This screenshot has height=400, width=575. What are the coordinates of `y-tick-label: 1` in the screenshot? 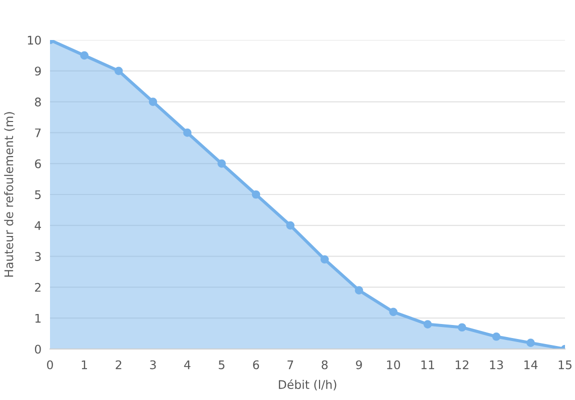 It's located at (38, 318).